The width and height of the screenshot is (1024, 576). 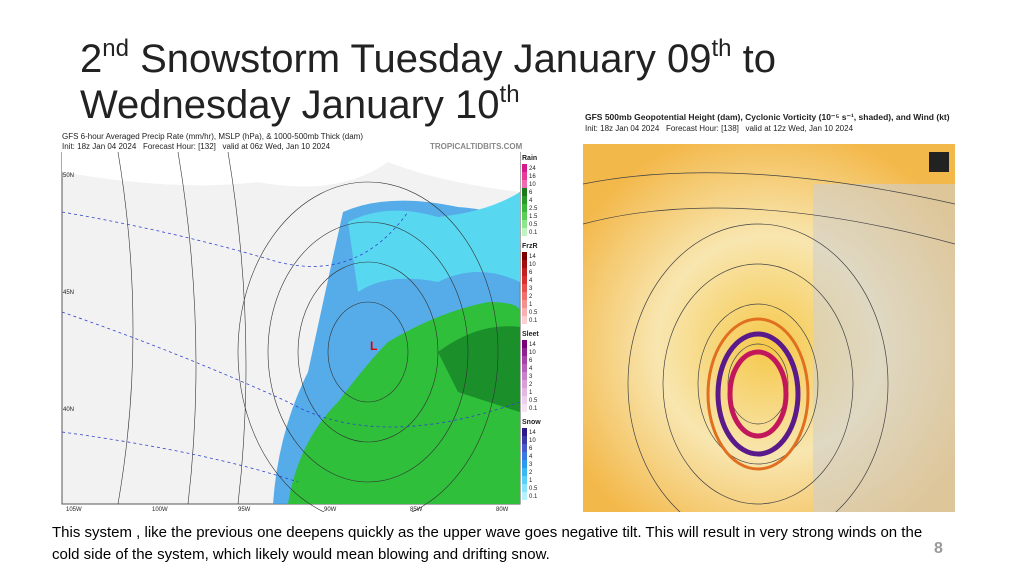 I want to click on legend-label: 14, so click(x=532, y=345).